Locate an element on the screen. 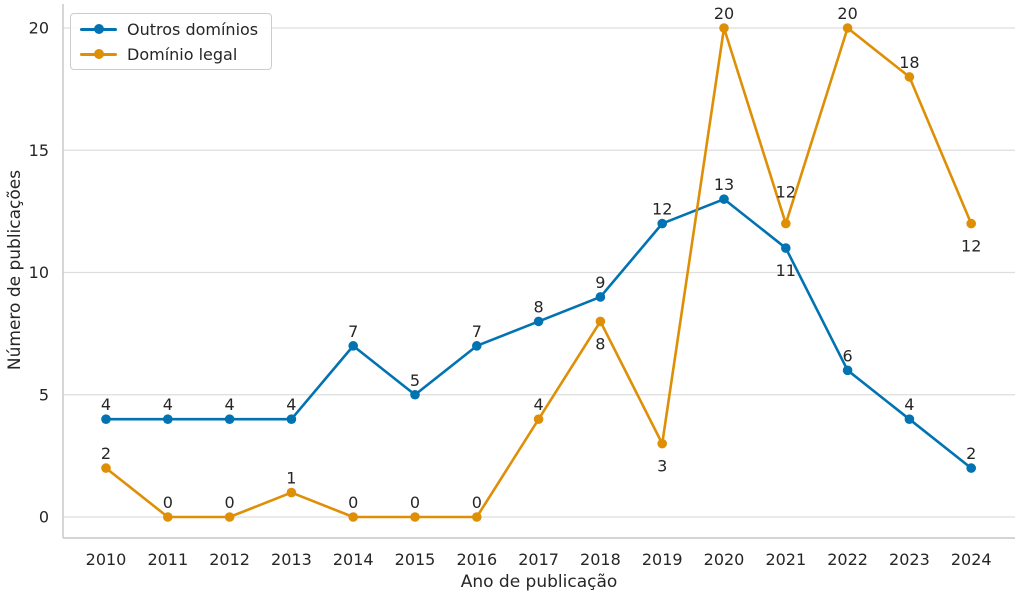  legend-line-marker-sample-blue is located at coordinates (98, 29).